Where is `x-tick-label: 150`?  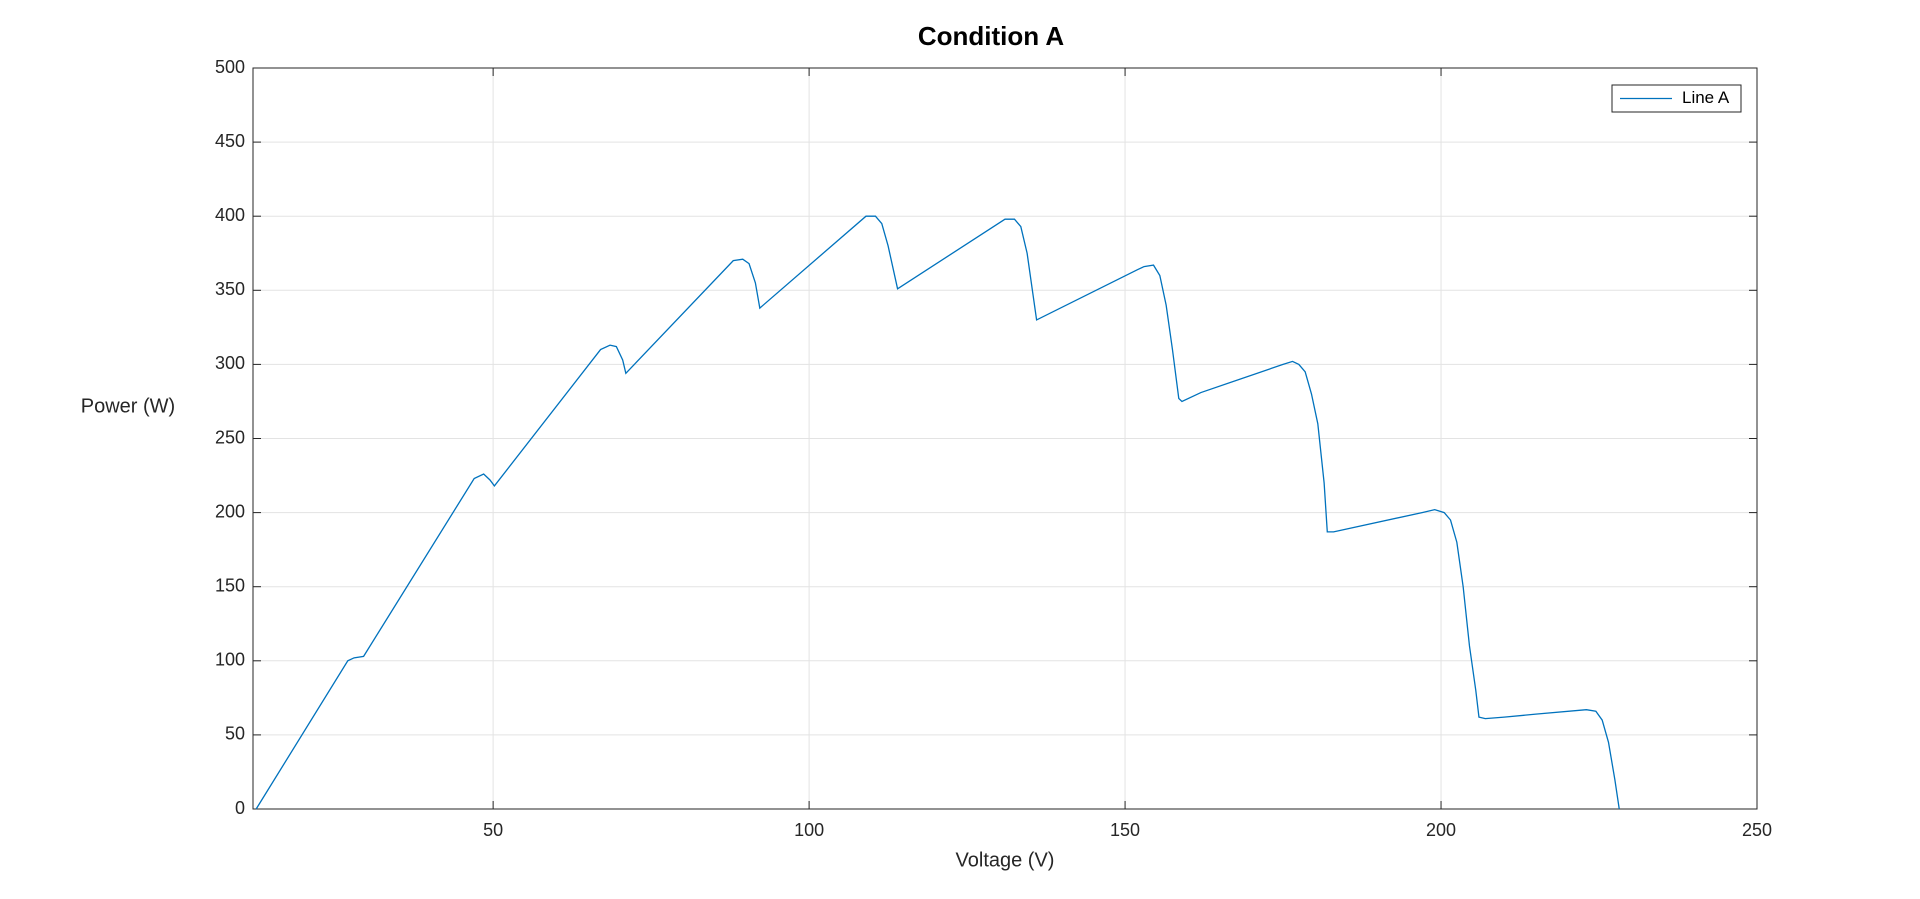 x-tick-label: 150 is located at coordinates (1125, 830).